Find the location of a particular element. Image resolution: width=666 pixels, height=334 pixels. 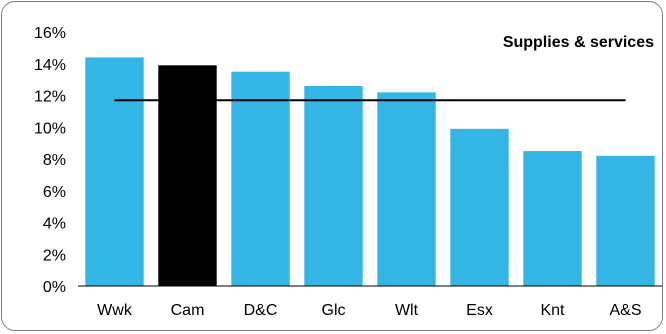

y-axis-ticks: 0% 2% 4% 6% 8% 10% 12% 14% 16% is located at coordinates (50, 160).